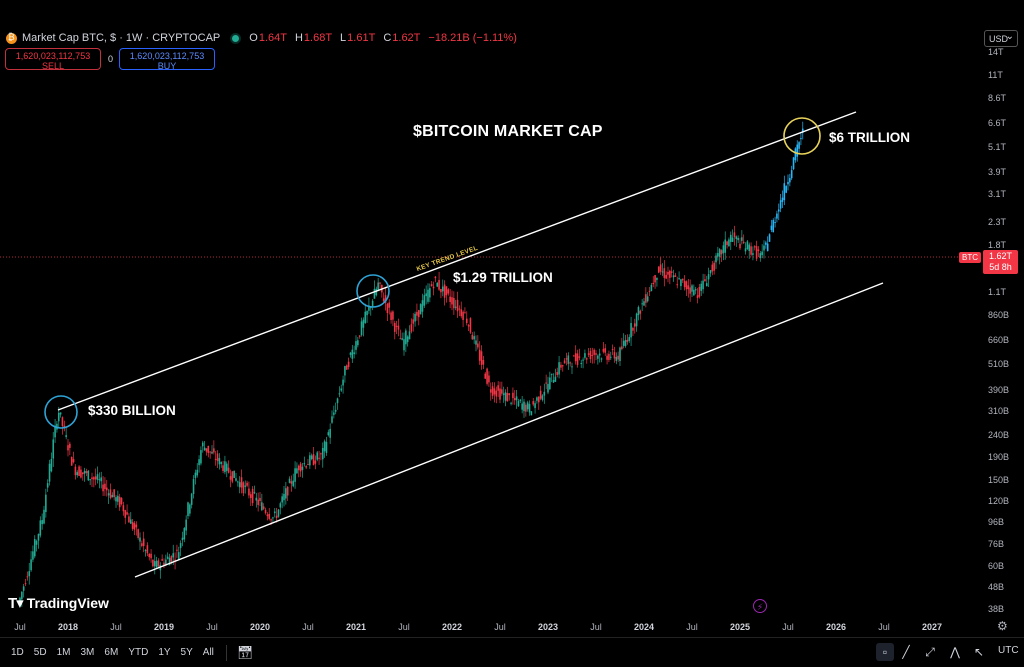 The width and height of the screenshot is (1024, 667). What do you see at coordinates (208, 652) in the screenshot?
I see `timeframe-all: All` at bounding box center [208, 652].